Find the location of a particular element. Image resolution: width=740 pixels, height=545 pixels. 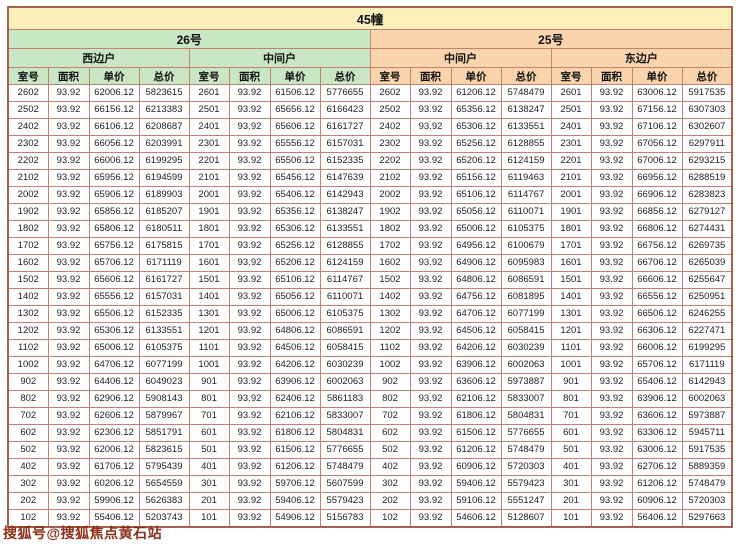

room-no-cell: 2101 is located at coordinates (209, 178).